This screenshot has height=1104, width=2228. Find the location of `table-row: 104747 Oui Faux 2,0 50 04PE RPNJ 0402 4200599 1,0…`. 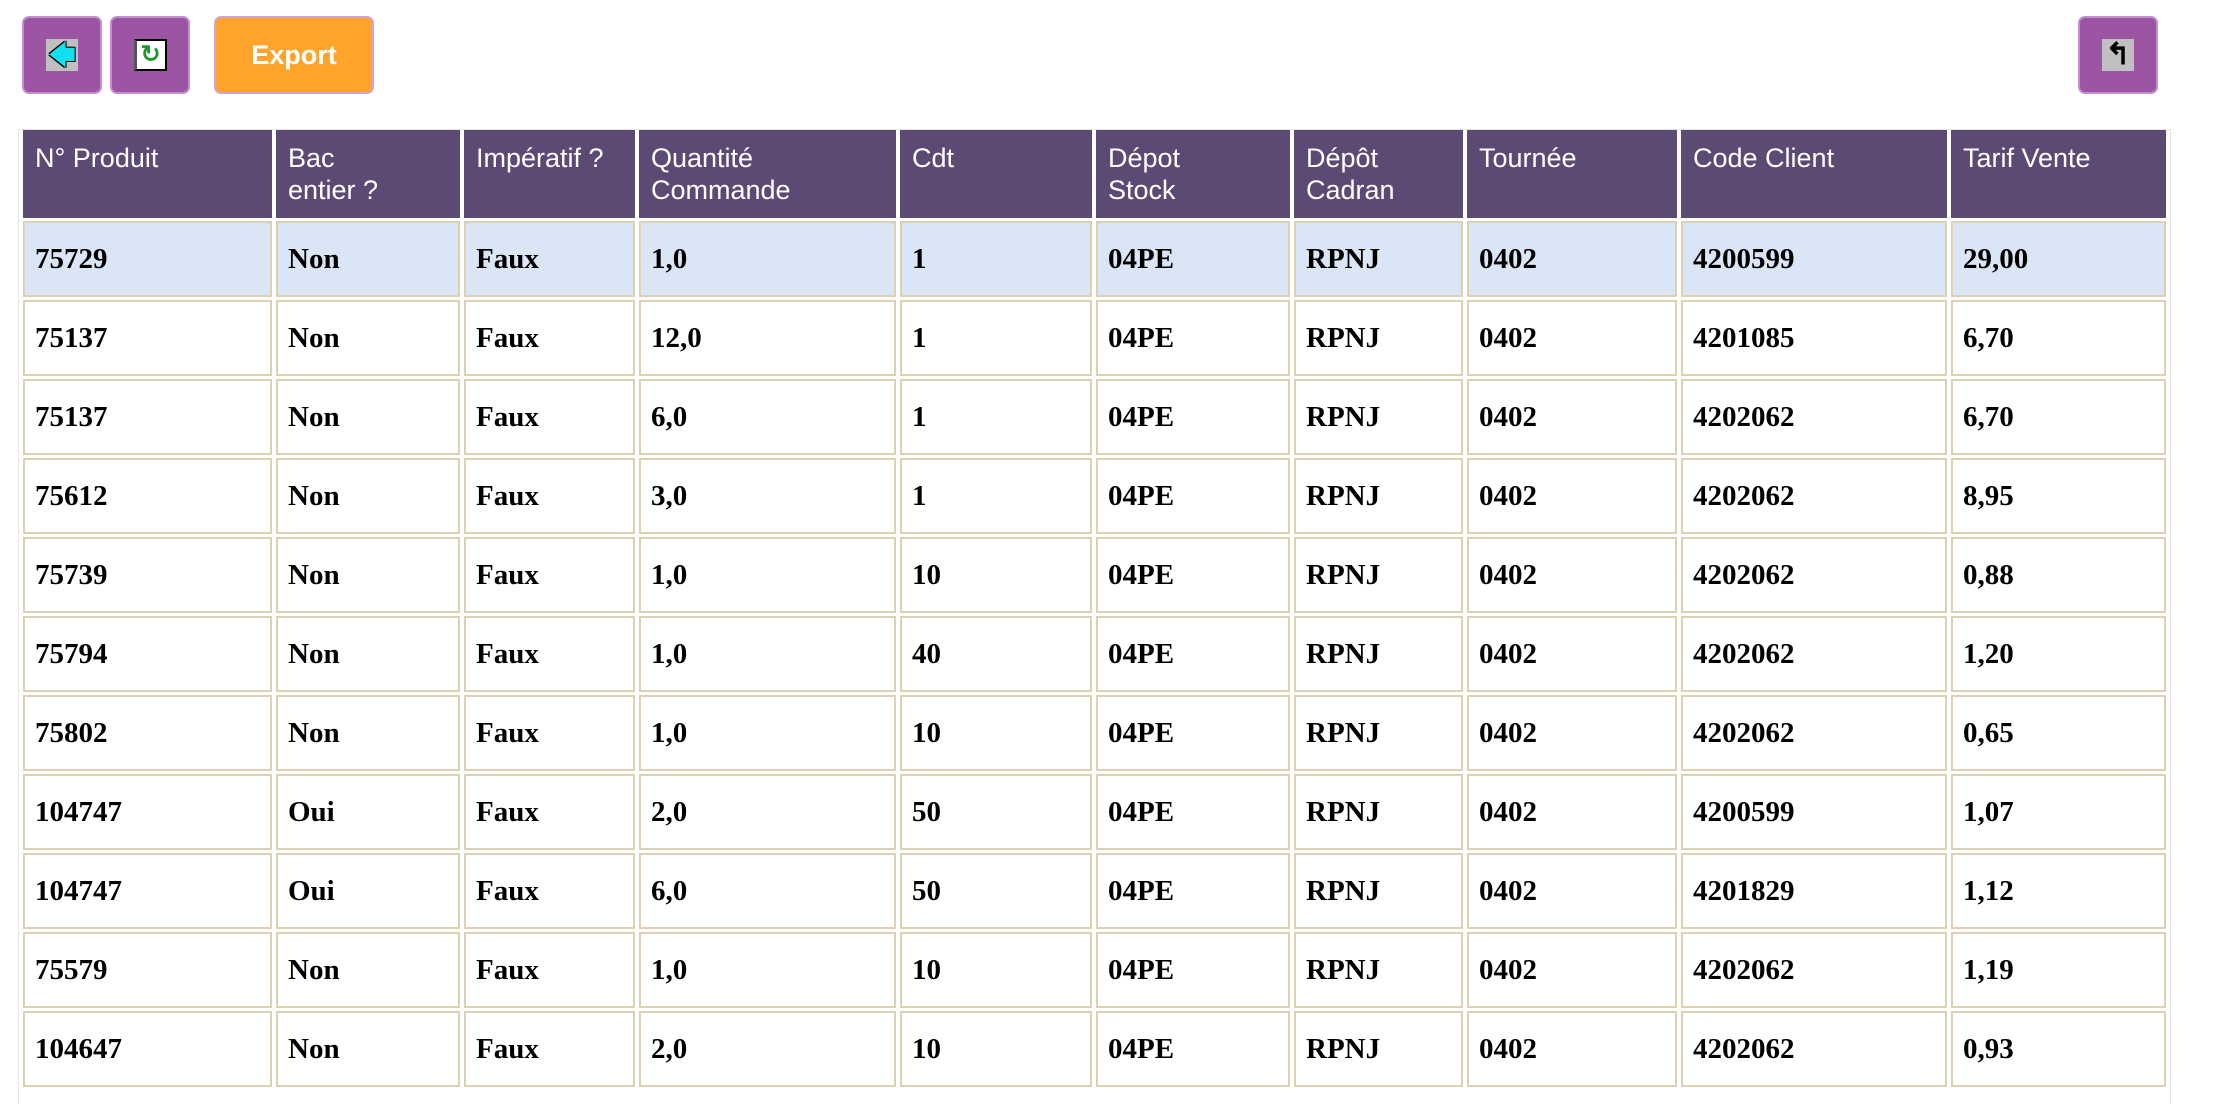

table-row: 104747 Oui Faux 2,0 50 04PE RPNJ 0402 4200599 1,0… is located at coordinates (1094, 812).